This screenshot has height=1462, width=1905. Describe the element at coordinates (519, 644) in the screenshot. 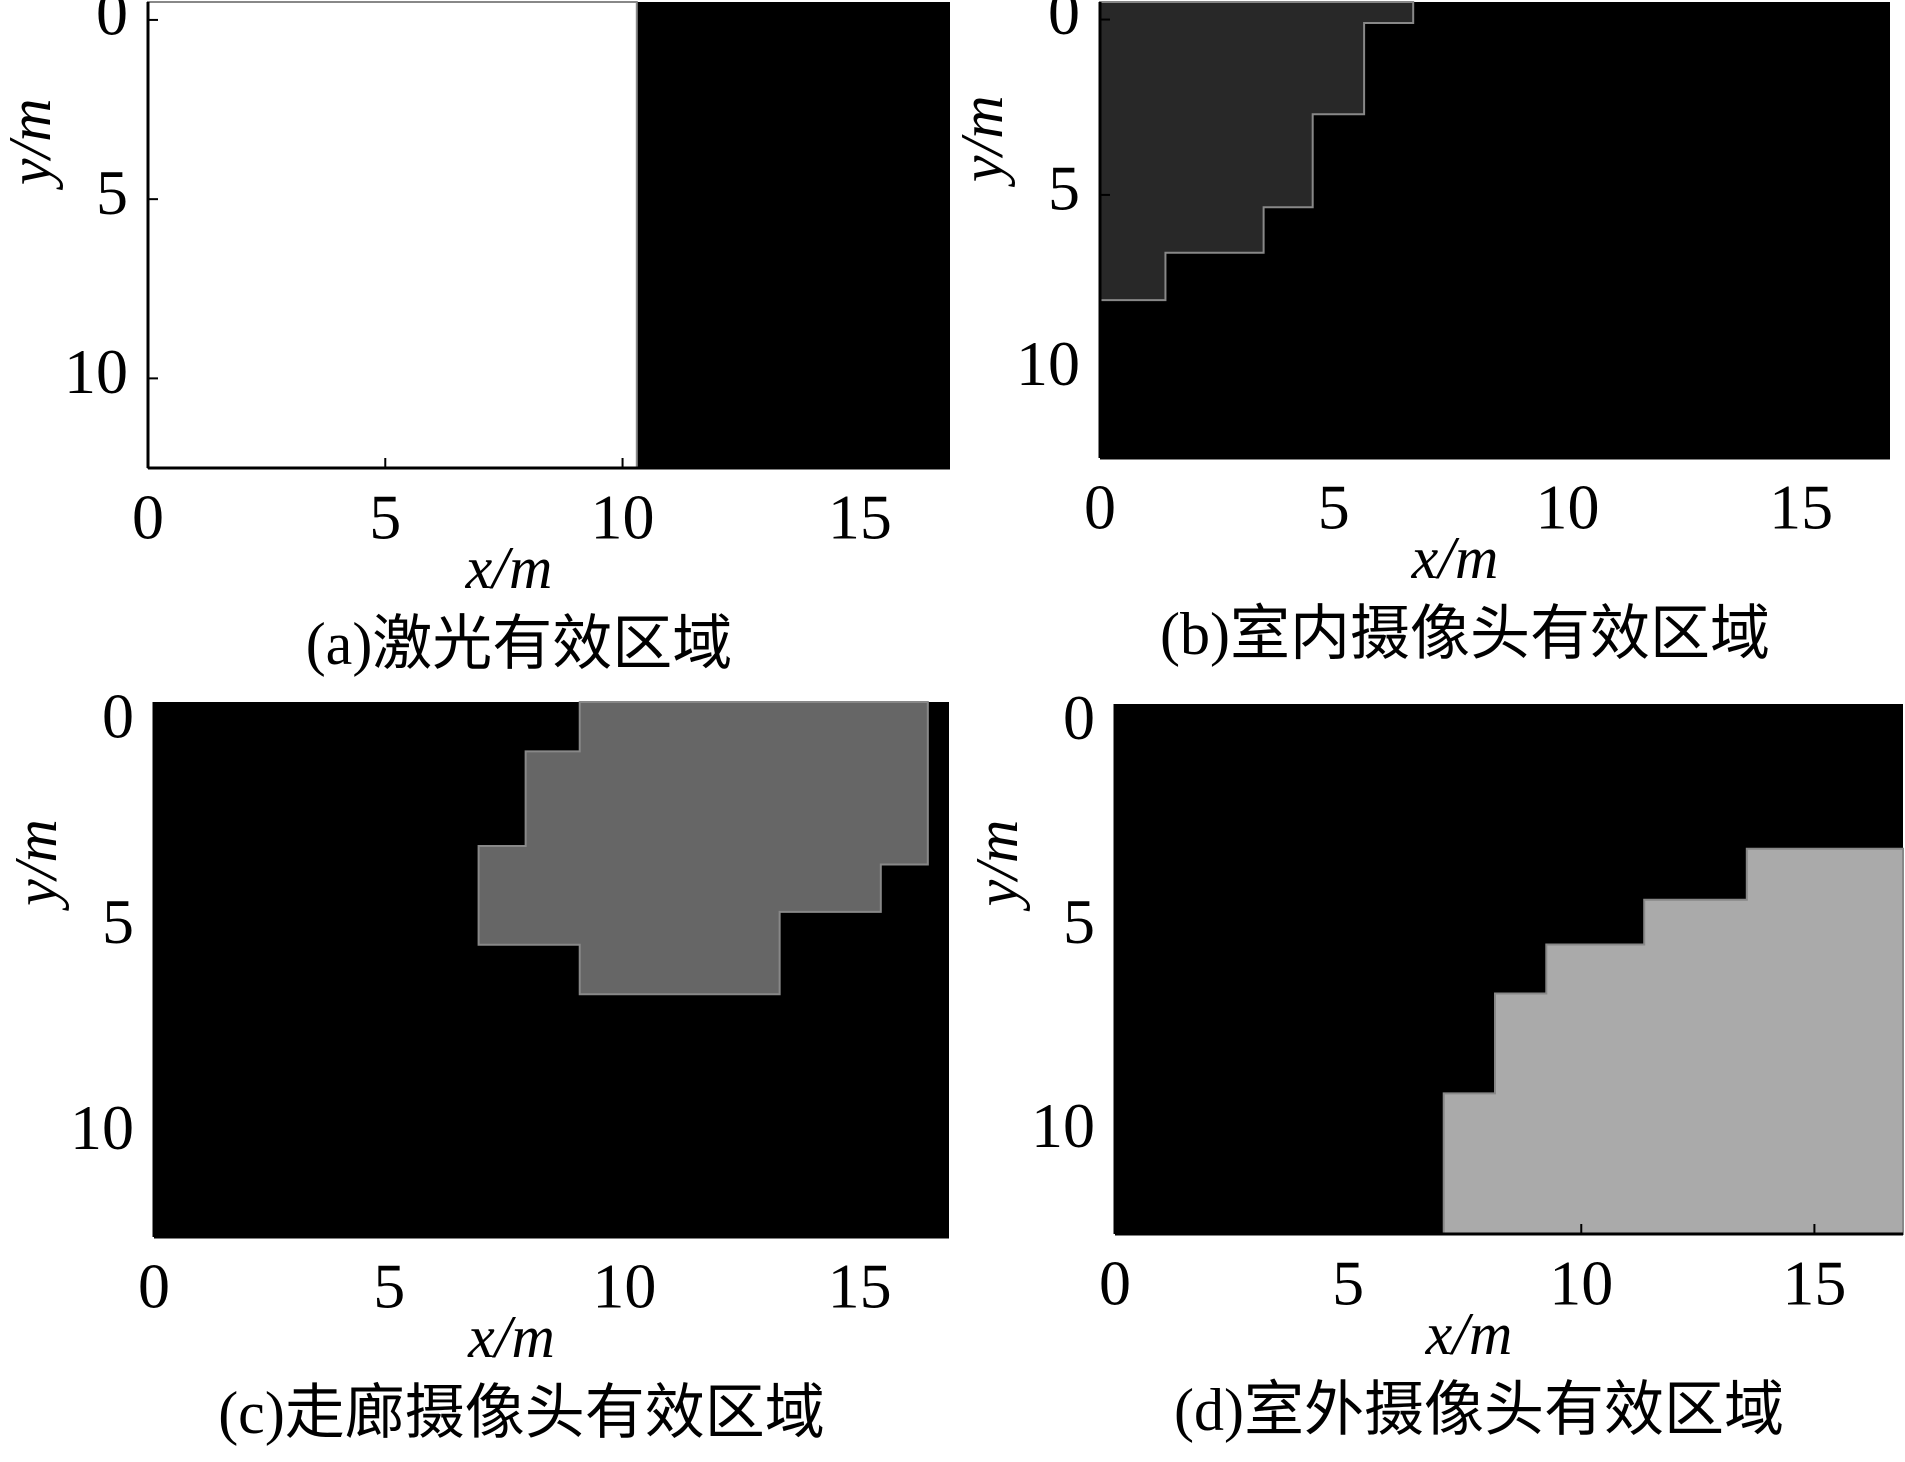

I see `caption: (a)激光有效区域` at that location.